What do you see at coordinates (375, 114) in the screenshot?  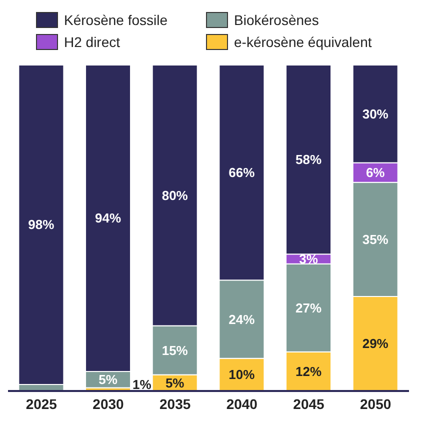 I see `data-label: 30%` at bounding box center [375, 114].